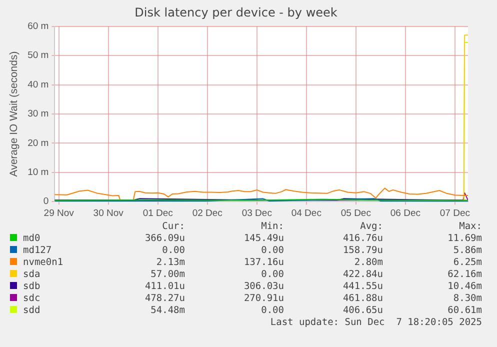  What do you see at coordinates (43, 263) in the screenshot?
I see `legend-label: nvme0n1` at bounding box center [43, 263].